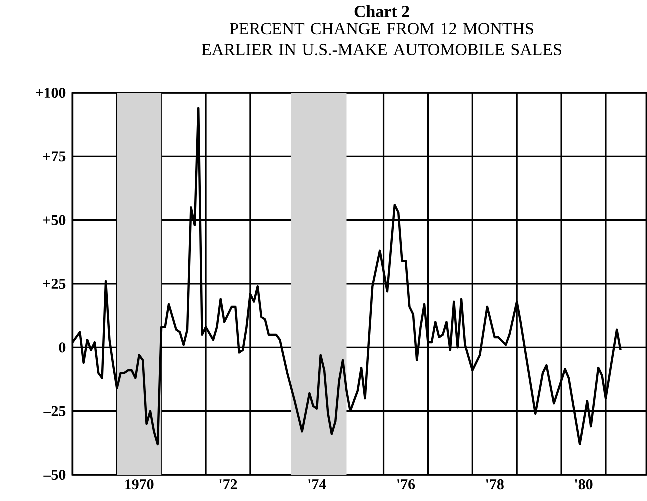  What do you see at coordinates (55, 157) in the screenshot?
I see `y-tick-label: +75` at bounding box center [55, 157].